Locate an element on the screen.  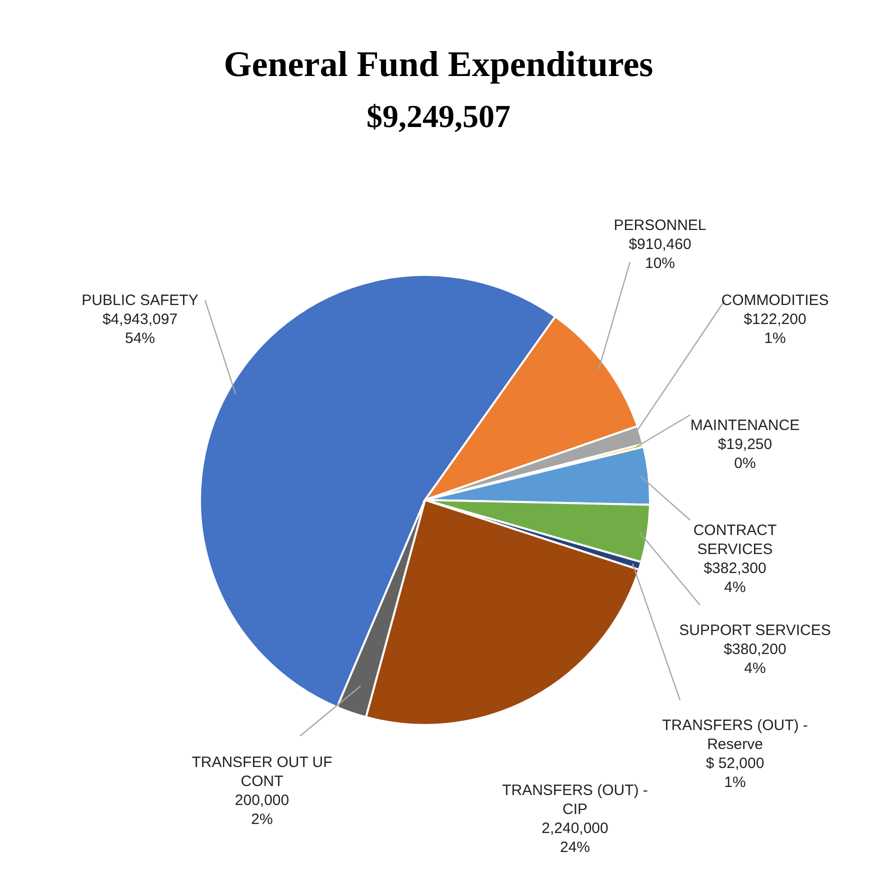
data-label: $380,200 4% is located at coordinates (755, 659).